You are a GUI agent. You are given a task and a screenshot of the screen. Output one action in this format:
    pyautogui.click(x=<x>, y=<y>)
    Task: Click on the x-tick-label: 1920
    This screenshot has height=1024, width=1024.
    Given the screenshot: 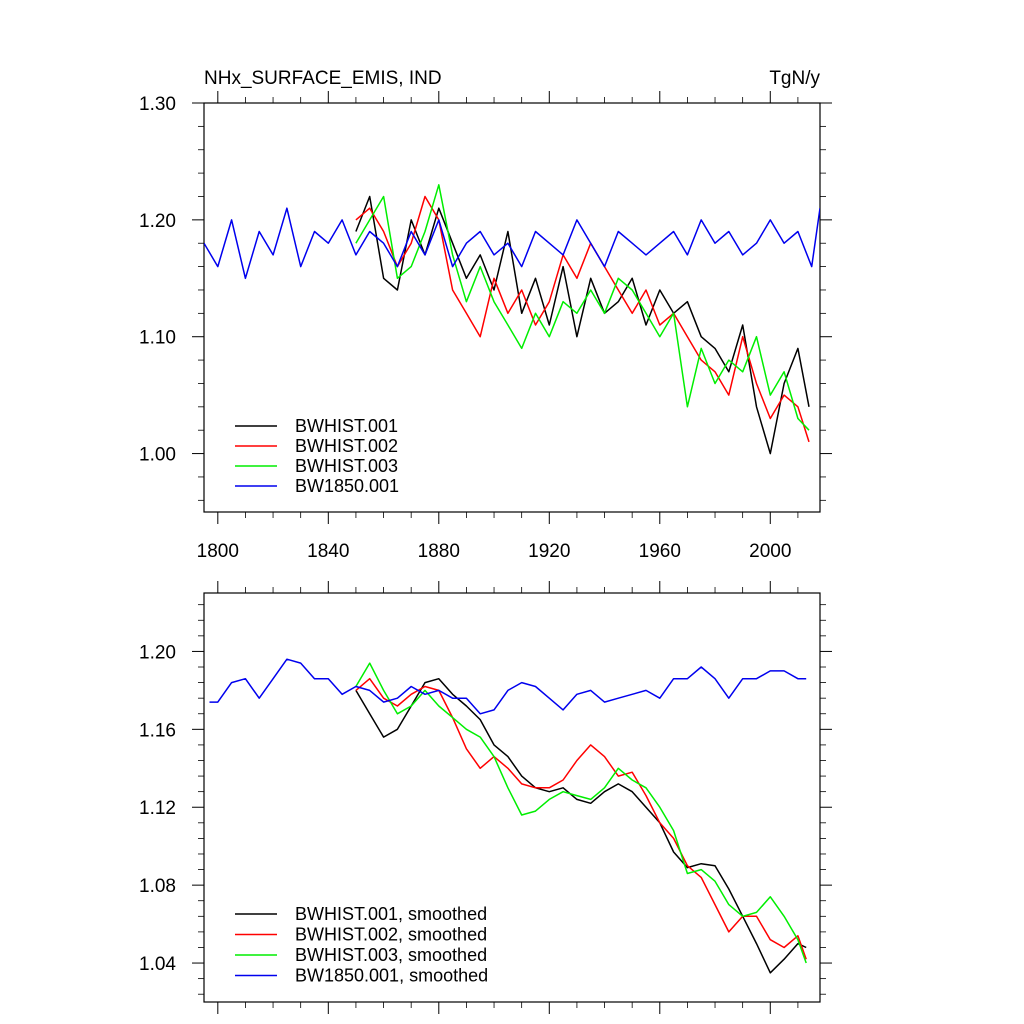 What is the action you would take?
    pyautogui.click(x=549, y=551)
    